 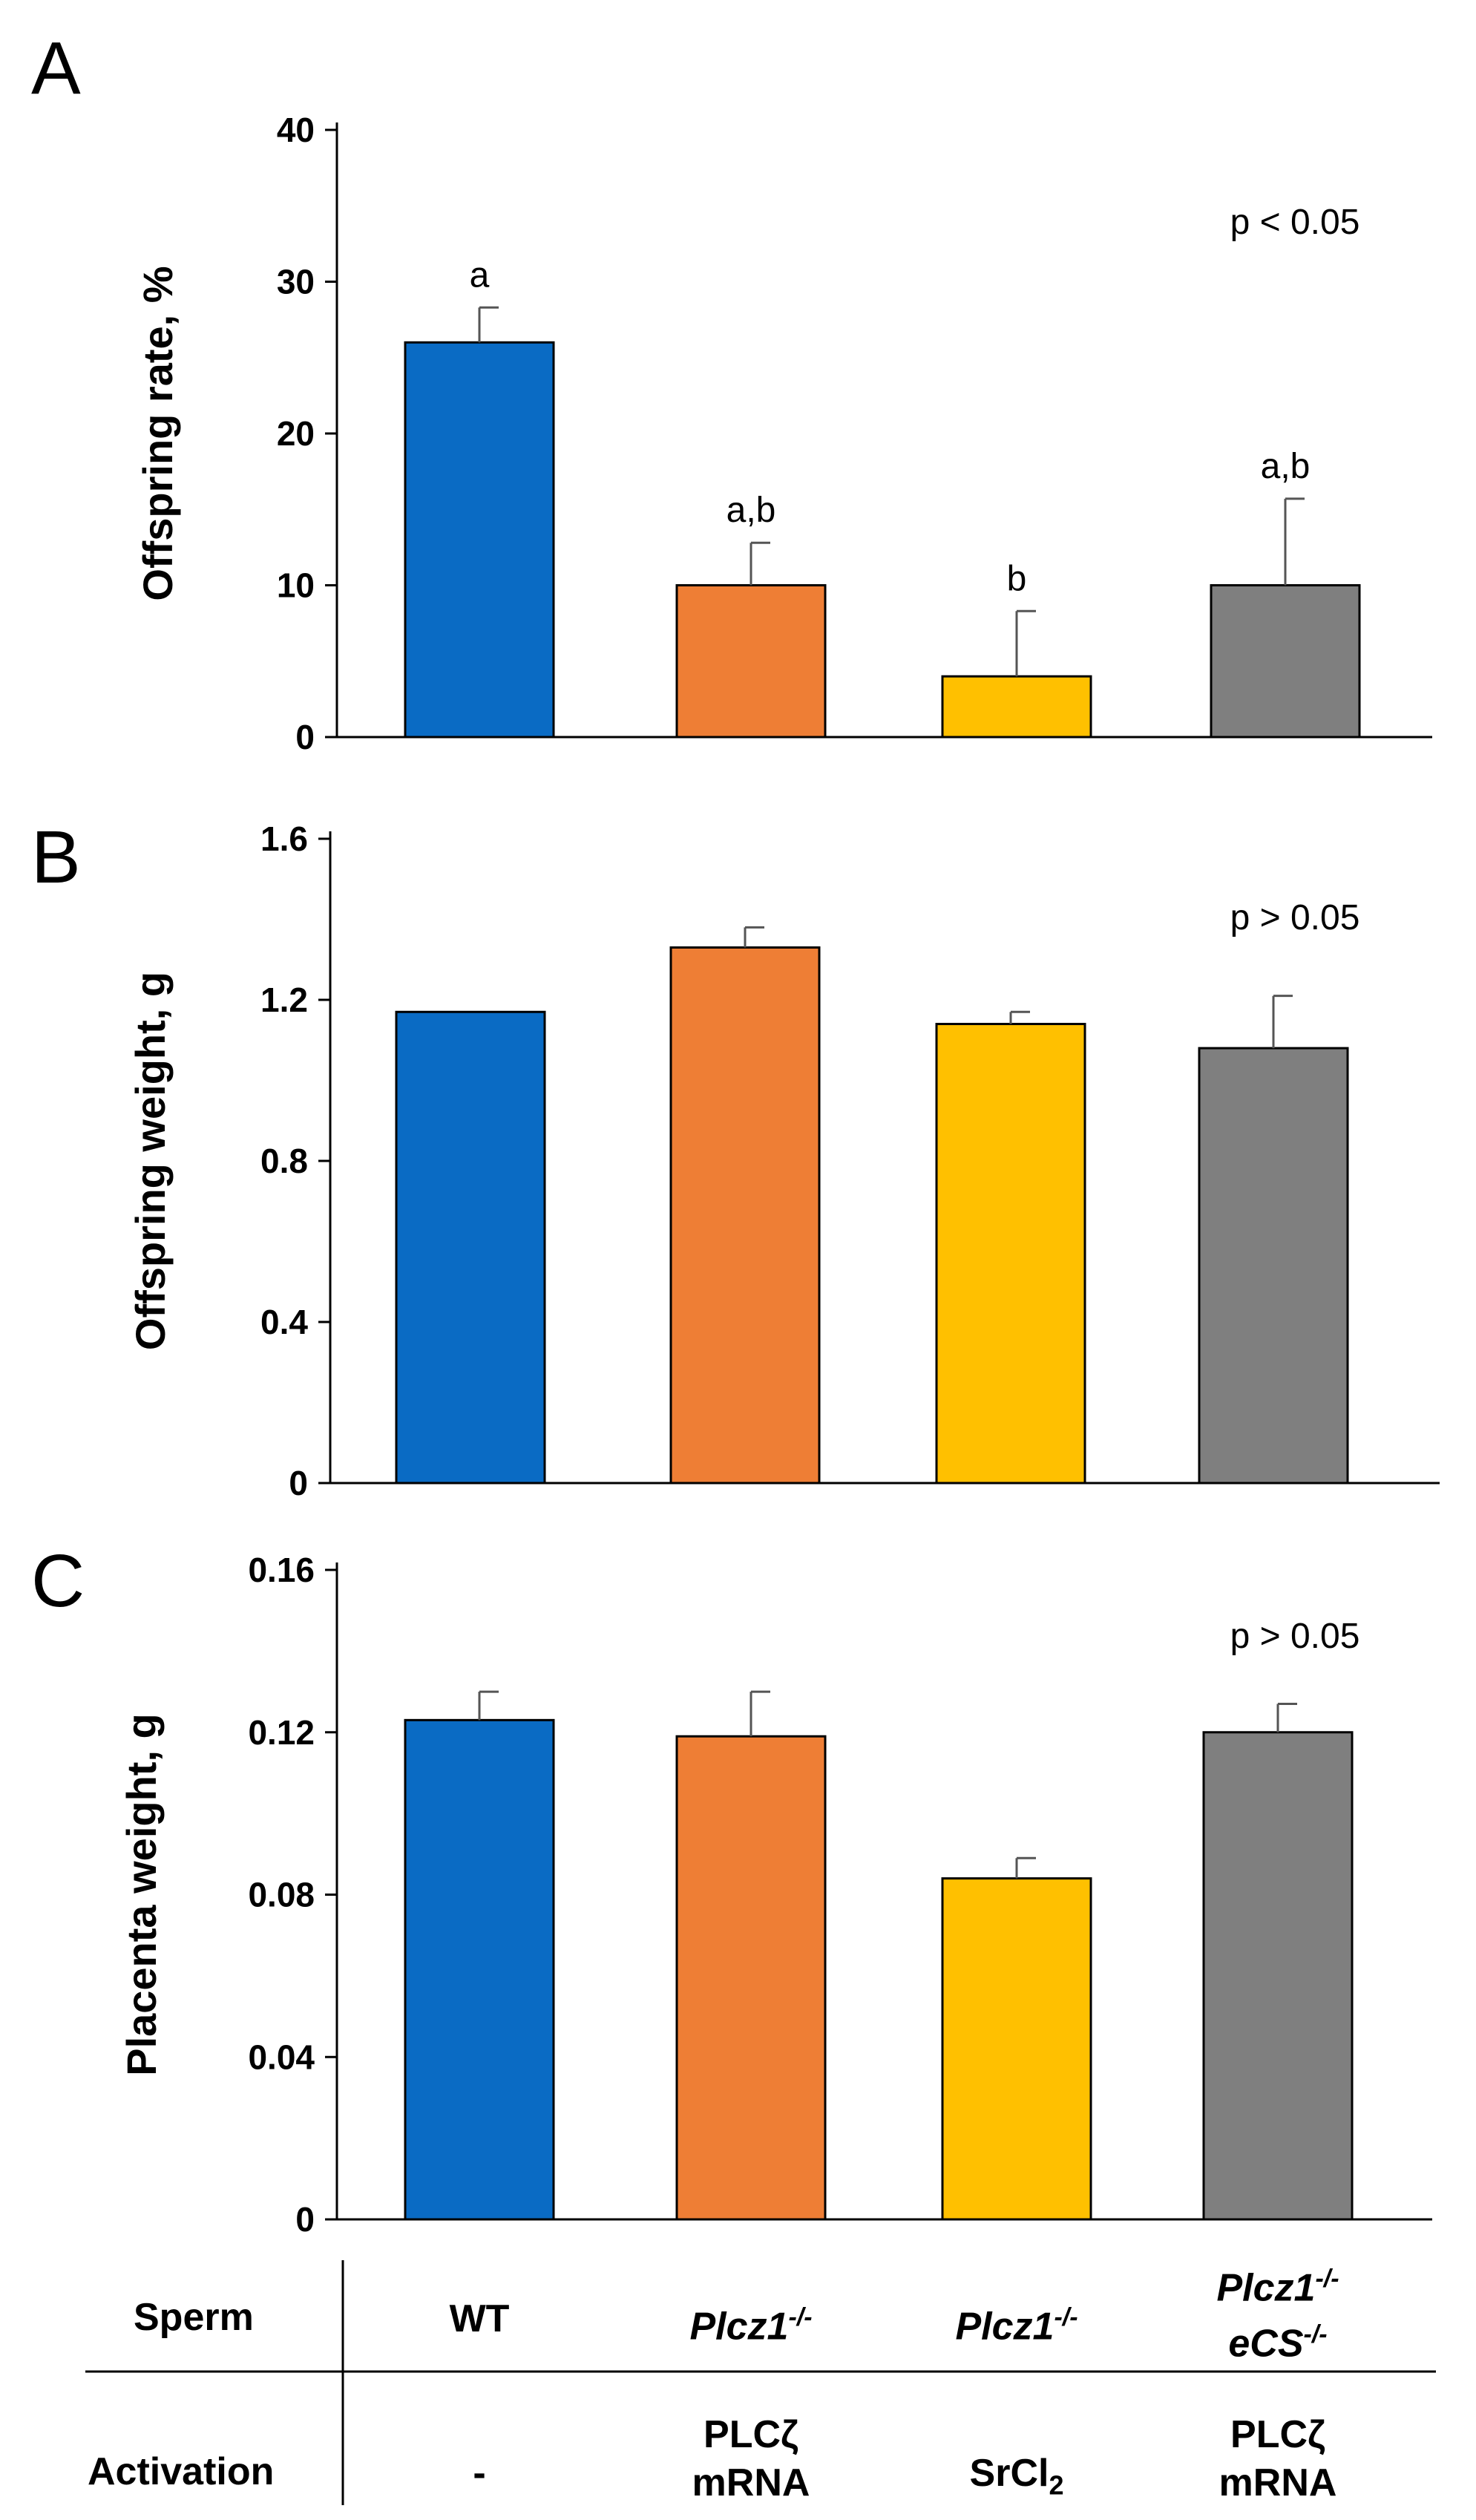 I want to click on y-tick-label-a-1: 10, so click(x=296, y=586).